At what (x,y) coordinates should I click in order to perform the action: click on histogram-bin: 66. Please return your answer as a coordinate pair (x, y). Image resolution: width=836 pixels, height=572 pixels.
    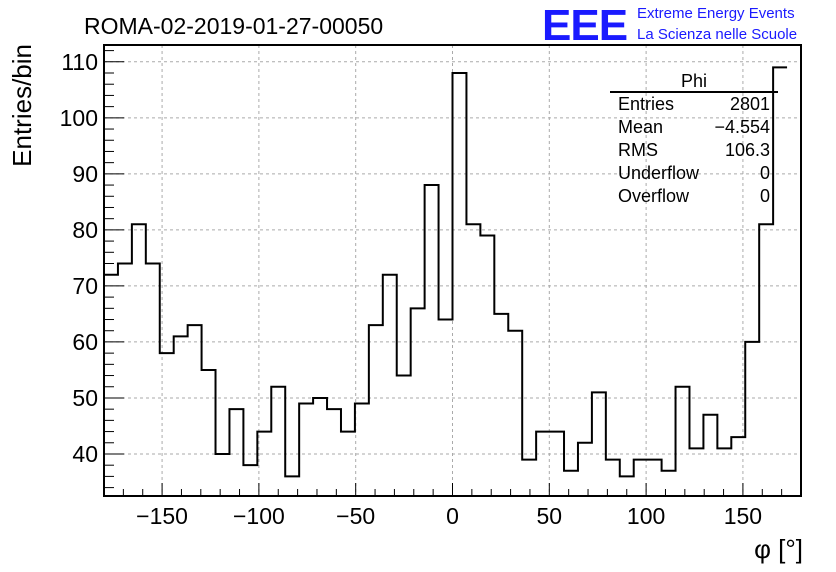
    Looking at the image, I should click on (418, 402).